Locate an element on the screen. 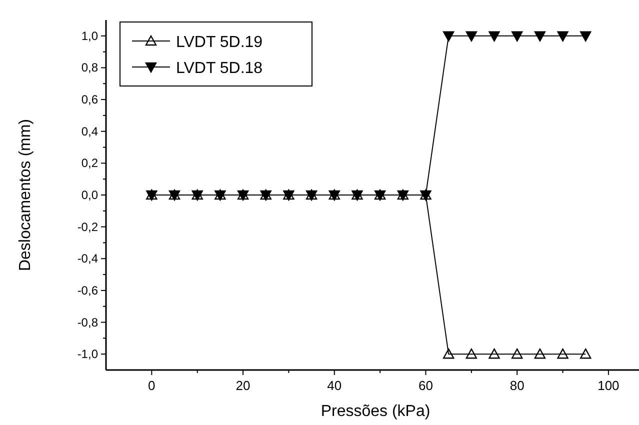 The width and height of the screenshot is (639, 425). y-tick-label: 0,2 is located at coordinates (89, 163).